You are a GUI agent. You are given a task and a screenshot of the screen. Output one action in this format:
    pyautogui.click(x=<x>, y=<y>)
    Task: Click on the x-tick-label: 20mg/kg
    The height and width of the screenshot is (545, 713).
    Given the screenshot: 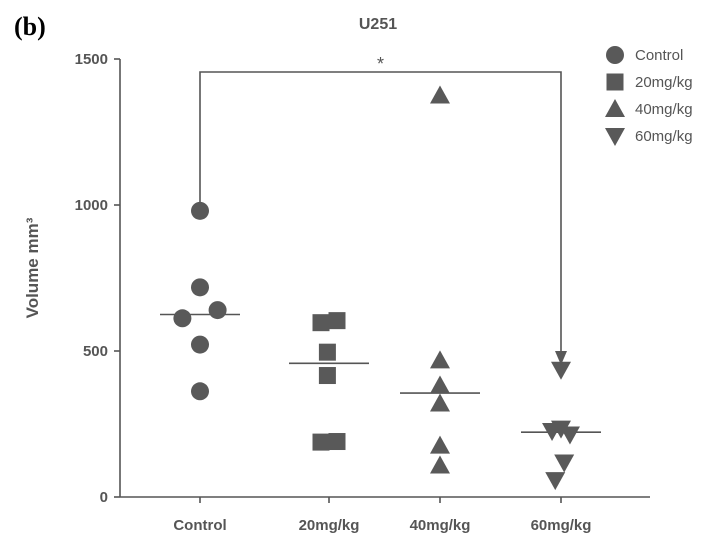 What is the action you would take?
    pyautogui.click(x=329, y=525)
    